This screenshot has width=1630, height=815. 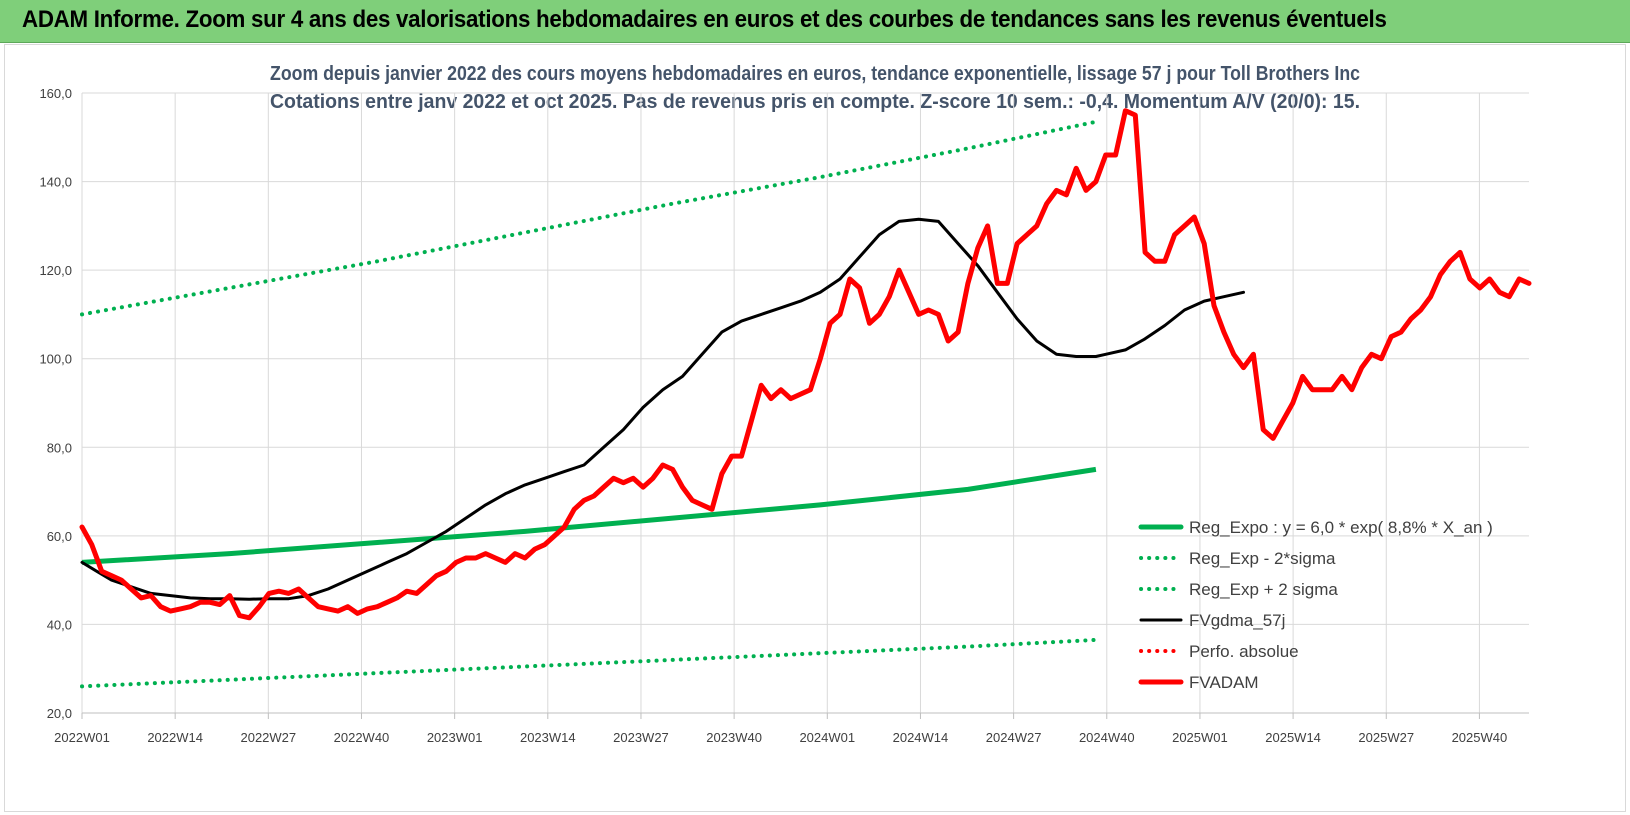 What do you see at coordinates (59, 713) in the screenshot?
I see `y-tick-label: 20,0` at bounding box center [59, 713].